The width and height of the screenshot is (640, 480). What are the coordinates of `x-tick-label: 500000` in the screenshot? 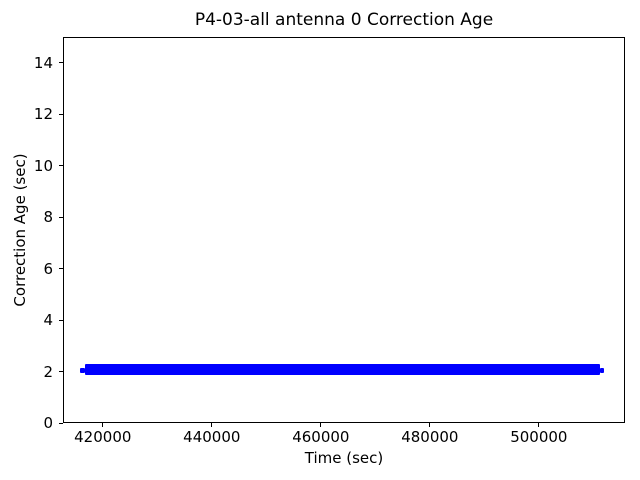 It's located at (539, 437).